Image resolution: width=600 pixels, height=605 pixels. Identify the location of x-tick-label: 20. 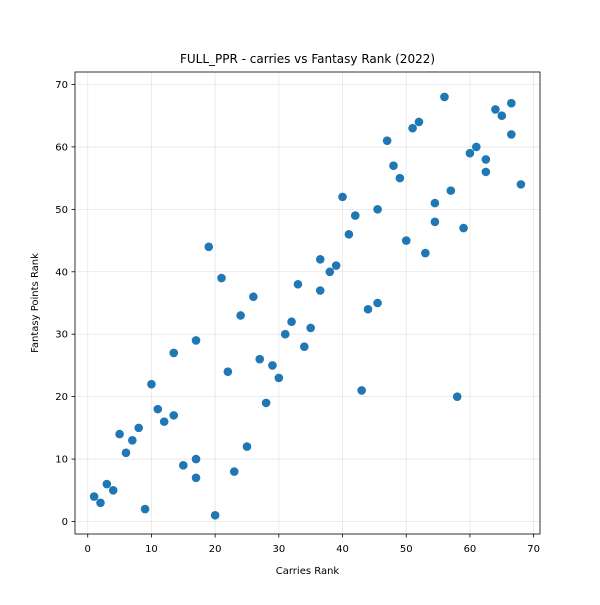
(215, 549).